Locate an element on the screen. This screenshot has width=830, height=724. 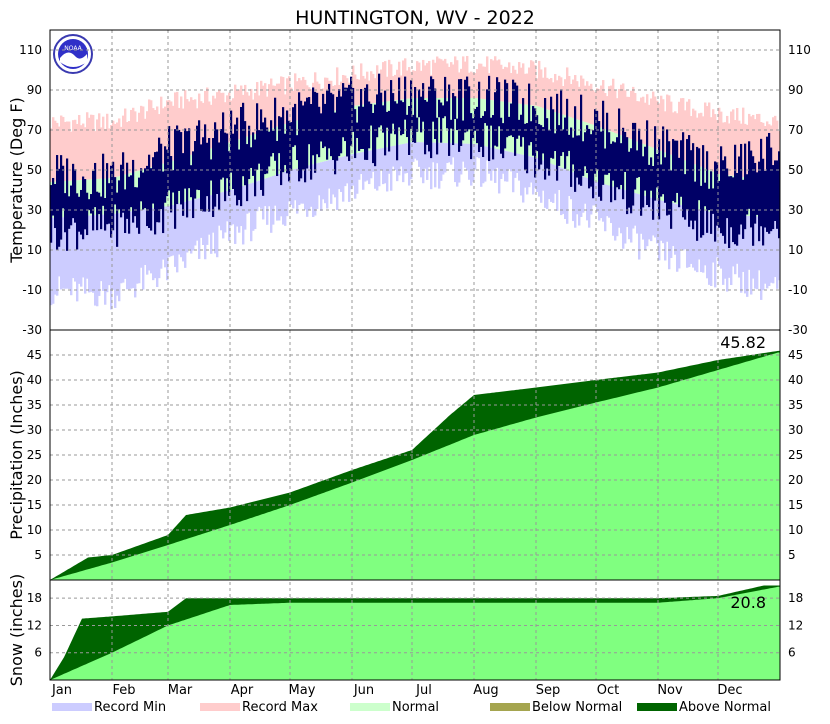
y-axis-label-precipitation: Precipitation (Inches) is located at coordinates (16, 455).